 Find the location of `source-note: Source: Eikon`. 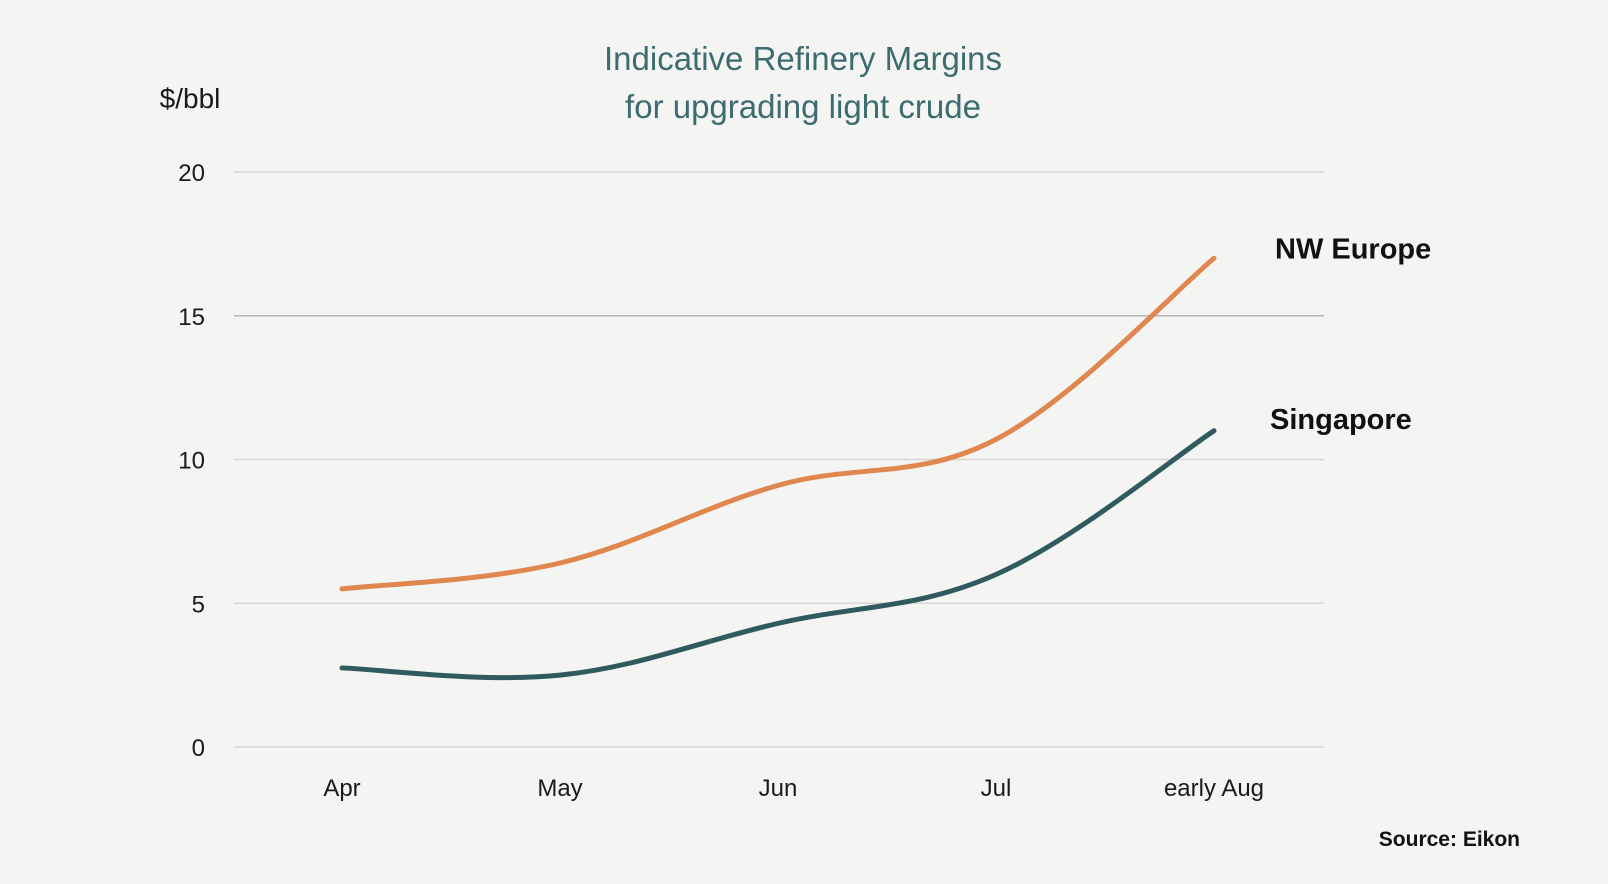

source-note: Source: Eikon is located at coordinates (1449, 839).